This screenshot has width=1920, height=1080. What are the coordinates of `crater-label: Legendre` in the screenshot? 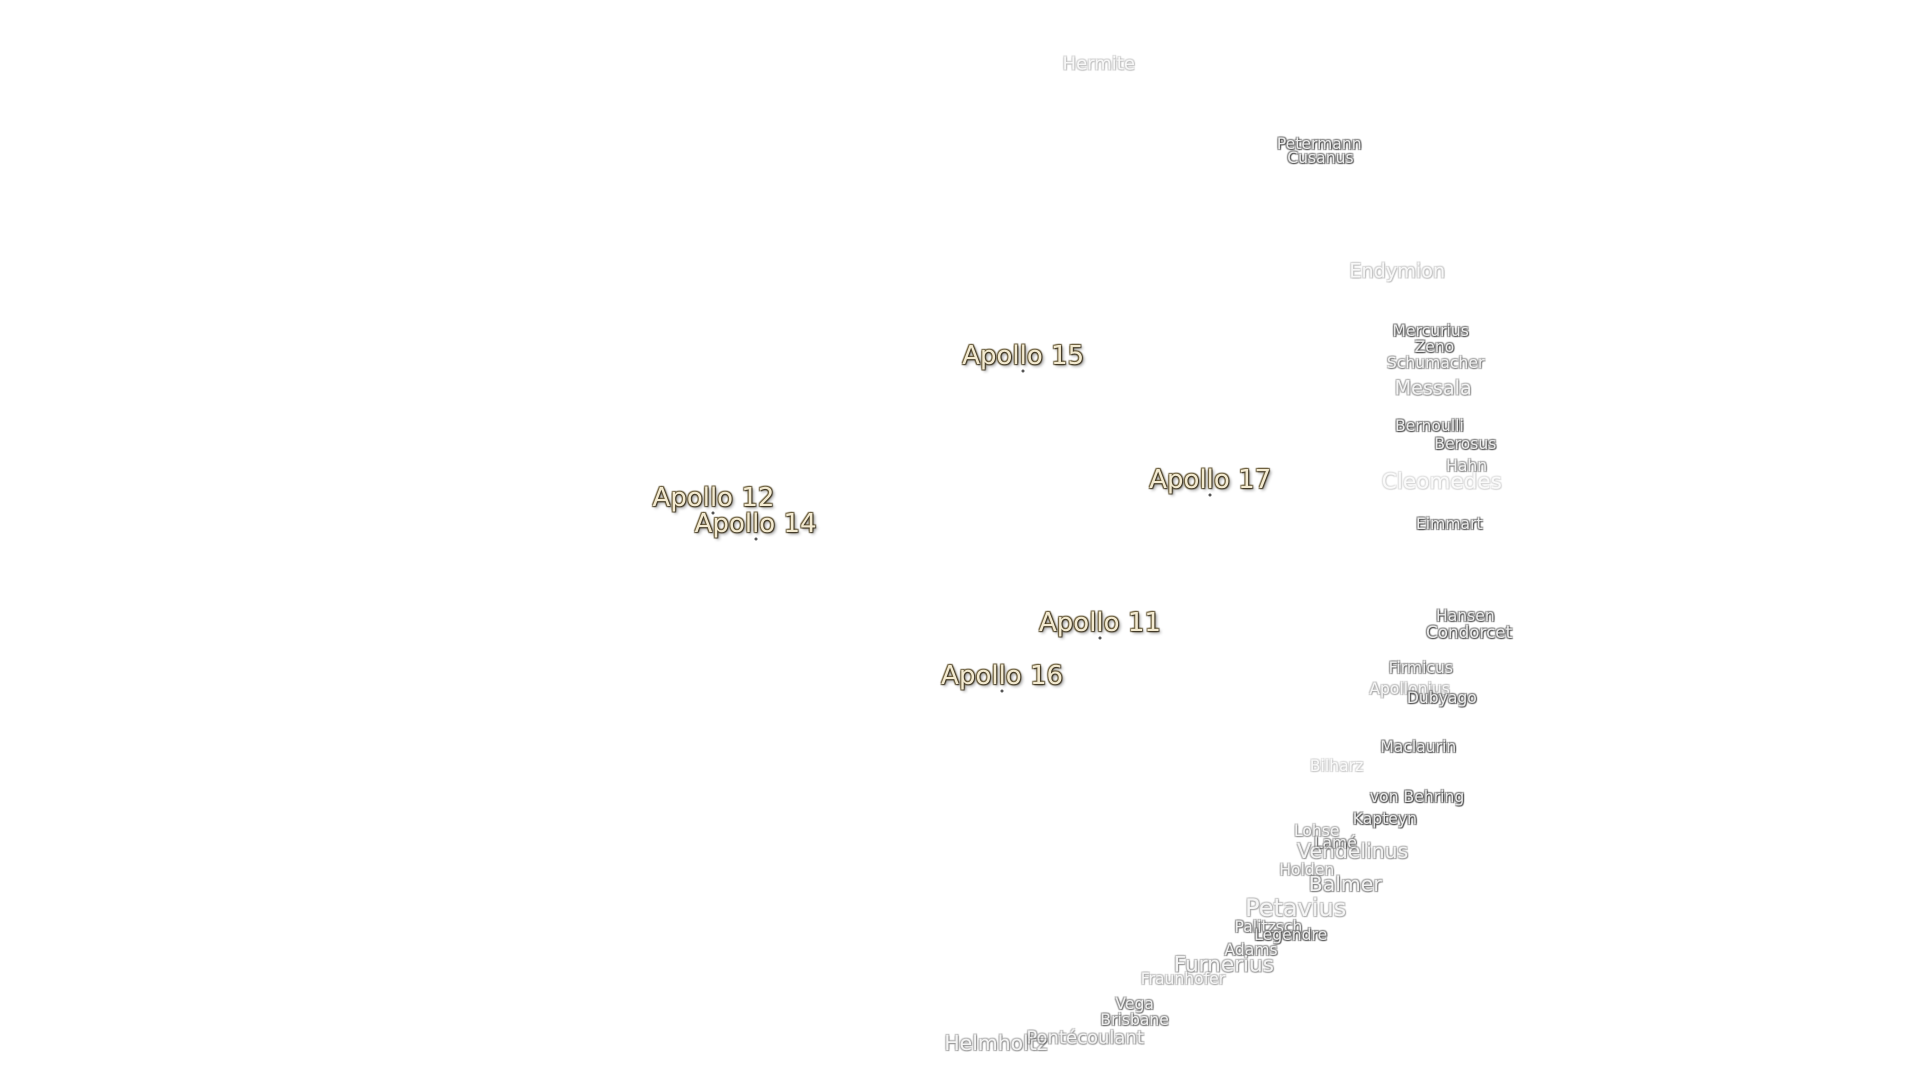 It's located at (1291, 935).